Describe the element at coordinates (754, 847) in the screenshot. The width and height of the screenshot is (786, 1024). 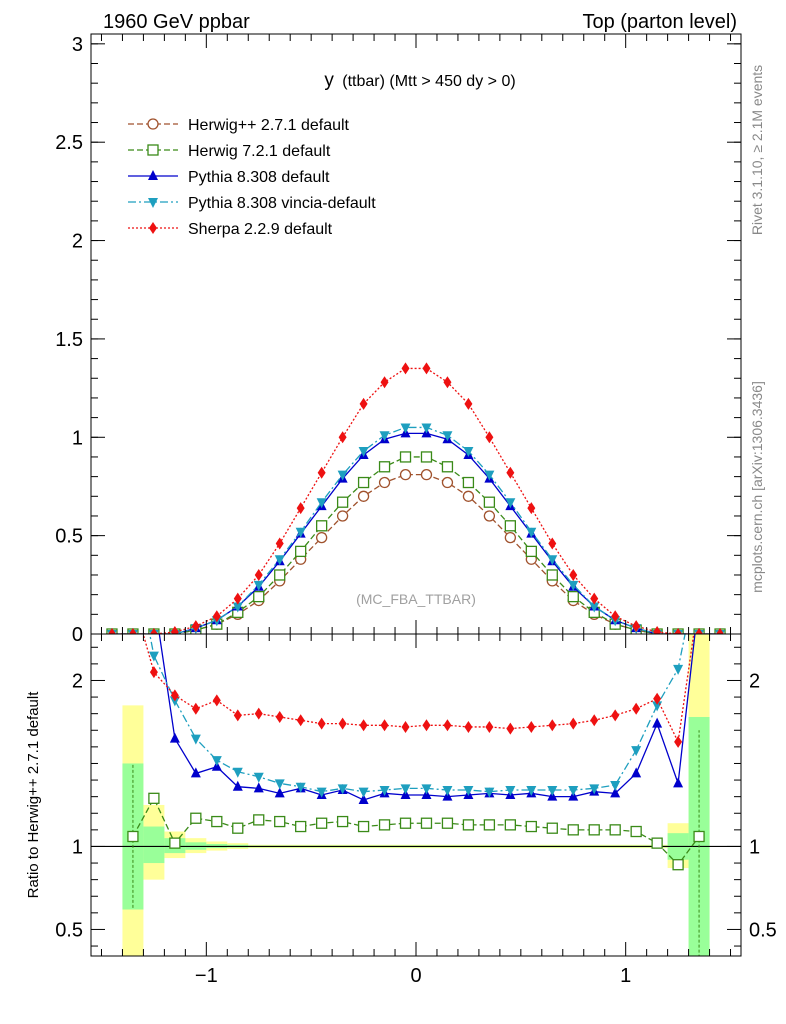
I see `ratio-ytick-label-right: 1` at that location.